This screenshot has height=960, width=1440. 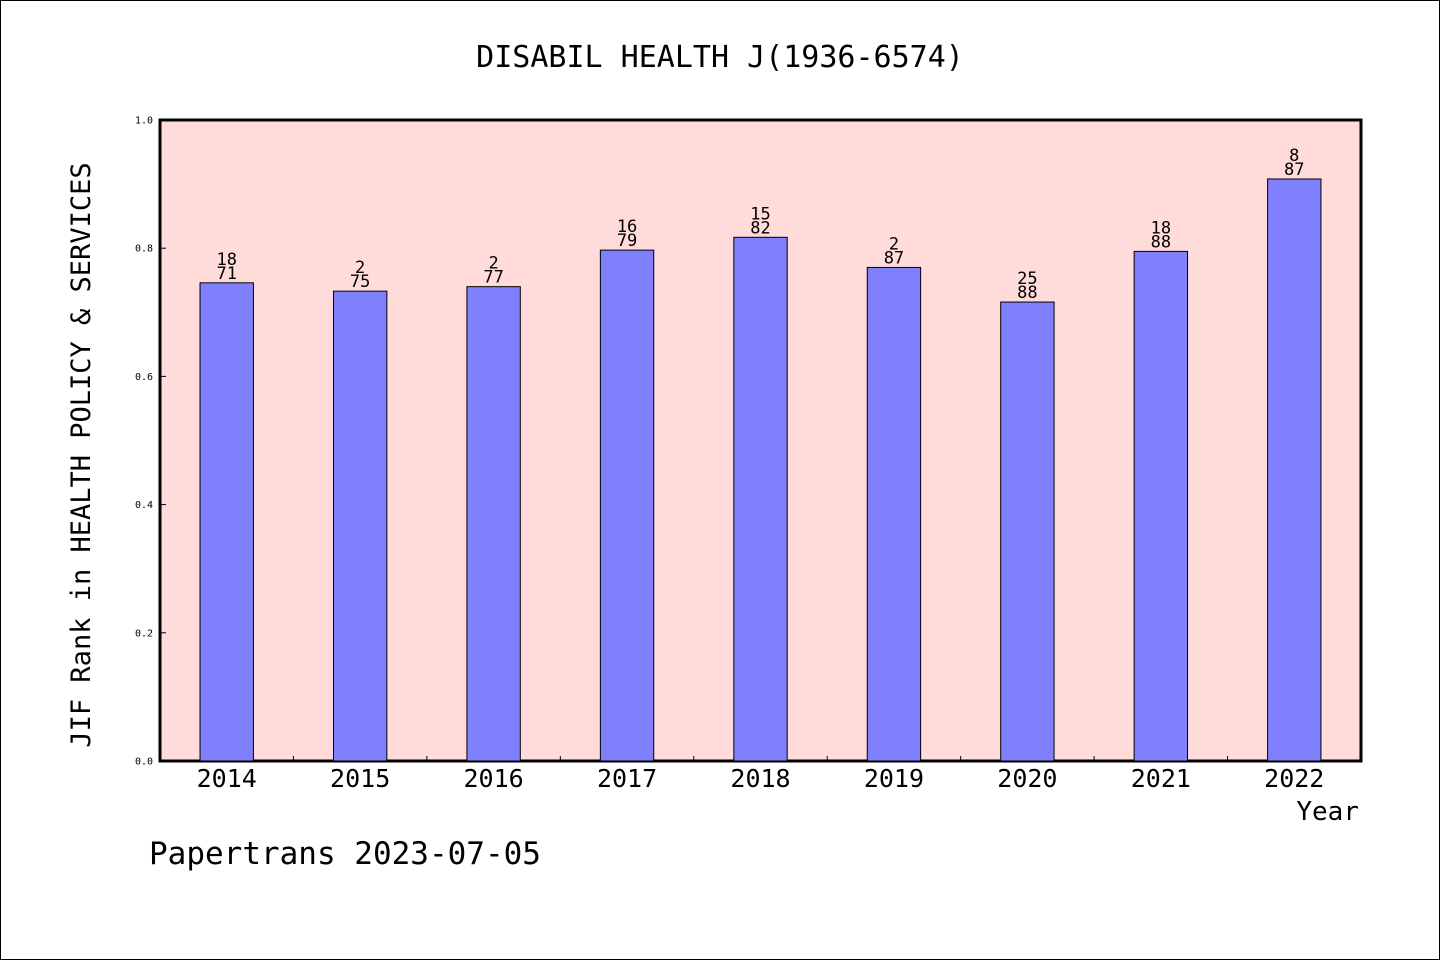 I want to click on bar-rank-label: 25, so click(x=1027, y=279).